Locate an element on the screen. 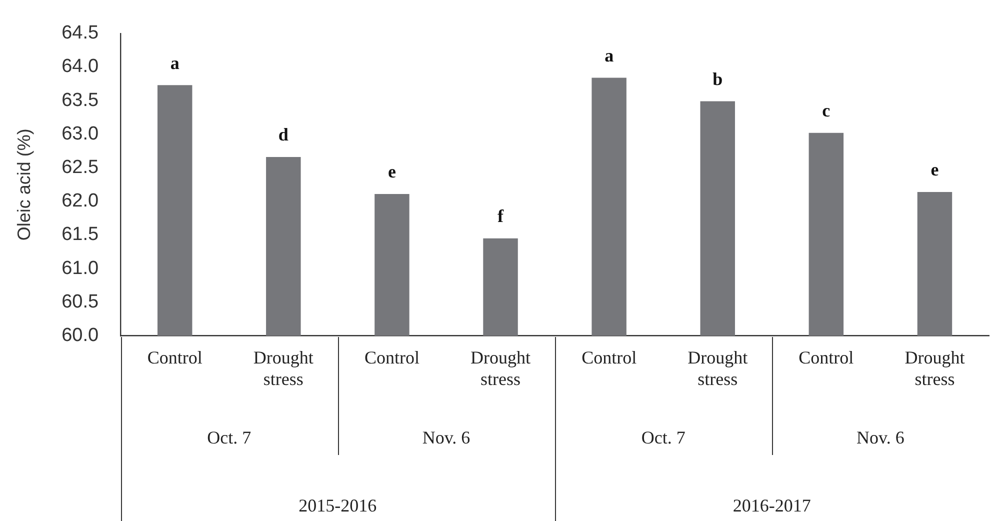  y-tick-label: 63.5 is located at coordinates (80, 100).